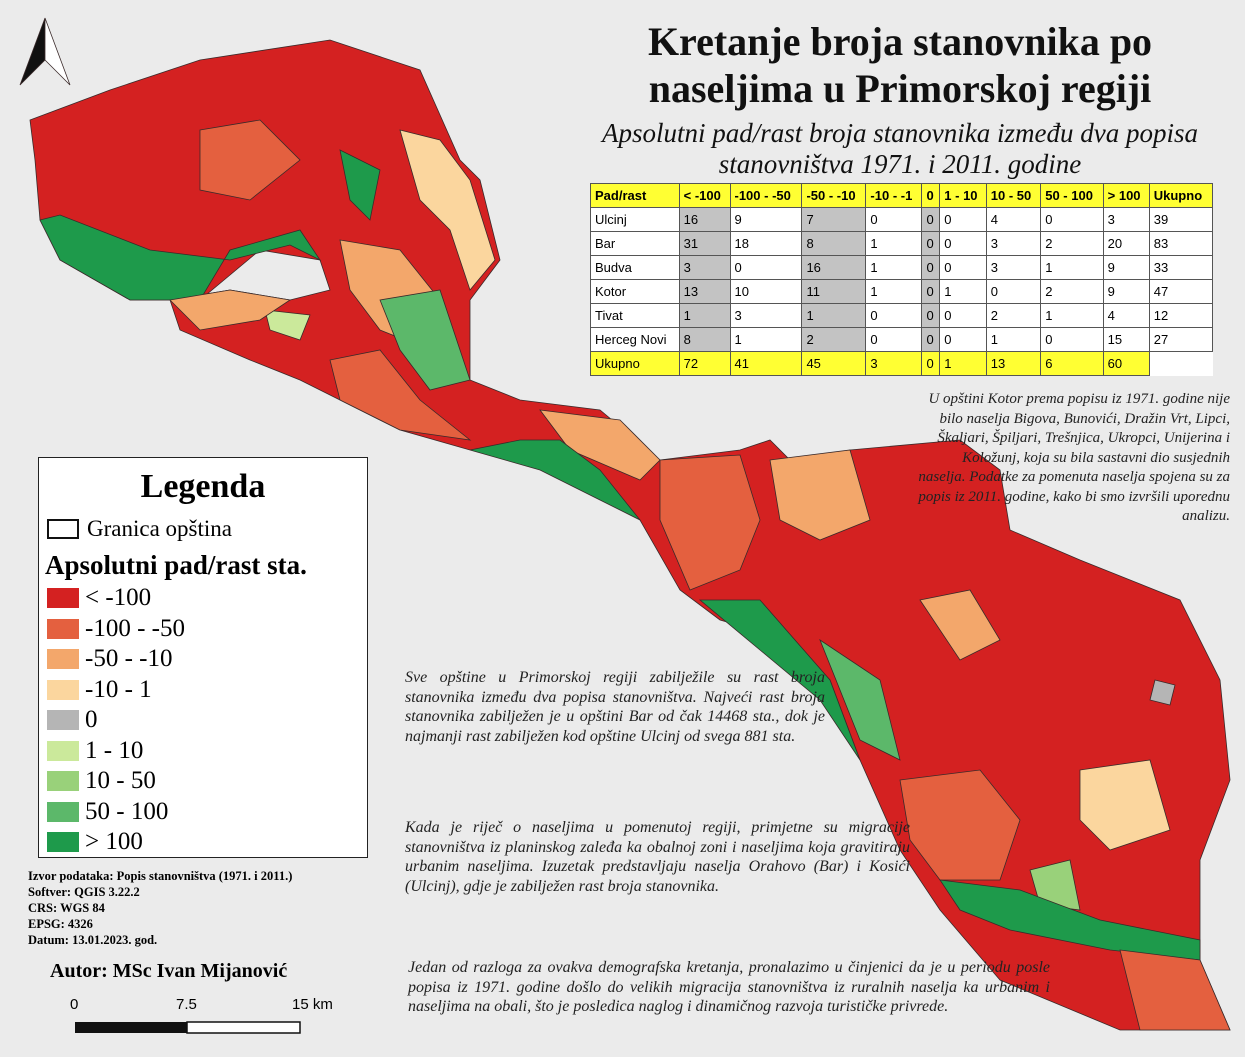 This screenshot has width=1245, height=1057. I want to click on table-cell: Budva, so click(635, 267).